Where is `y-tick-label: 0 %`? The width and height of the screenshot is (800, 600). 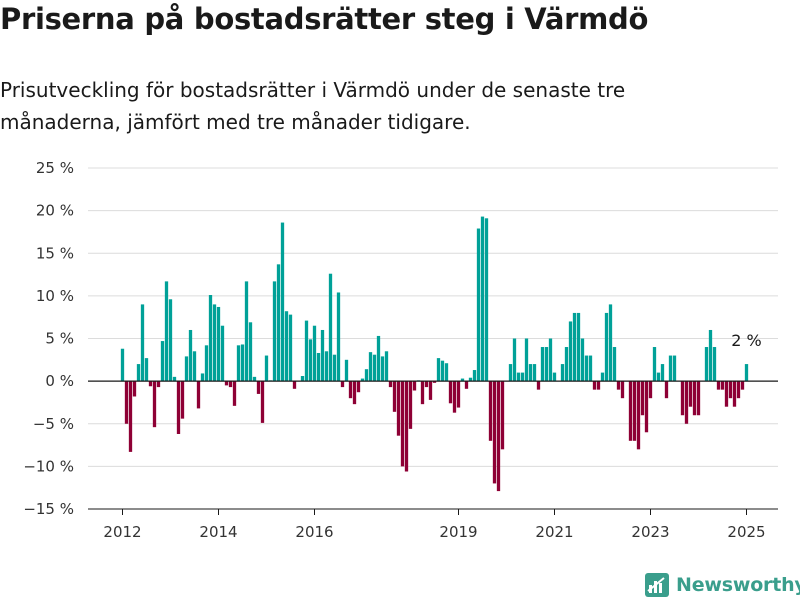
y-tick-label: 0 % is located at coordinates (59, 381).